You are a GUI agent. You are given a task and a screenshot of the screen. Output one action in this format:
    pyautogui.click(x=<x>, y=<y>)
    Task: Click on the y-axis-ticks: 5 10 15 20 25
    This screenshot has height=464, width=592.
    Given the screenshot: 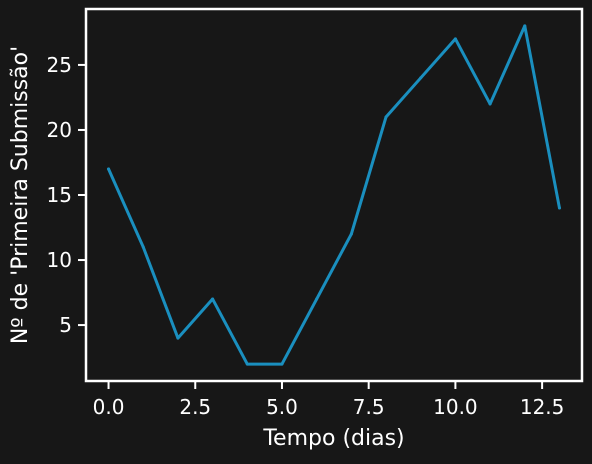 What is the action you would take?
    pyautogui.click(x=66, y=195)
    